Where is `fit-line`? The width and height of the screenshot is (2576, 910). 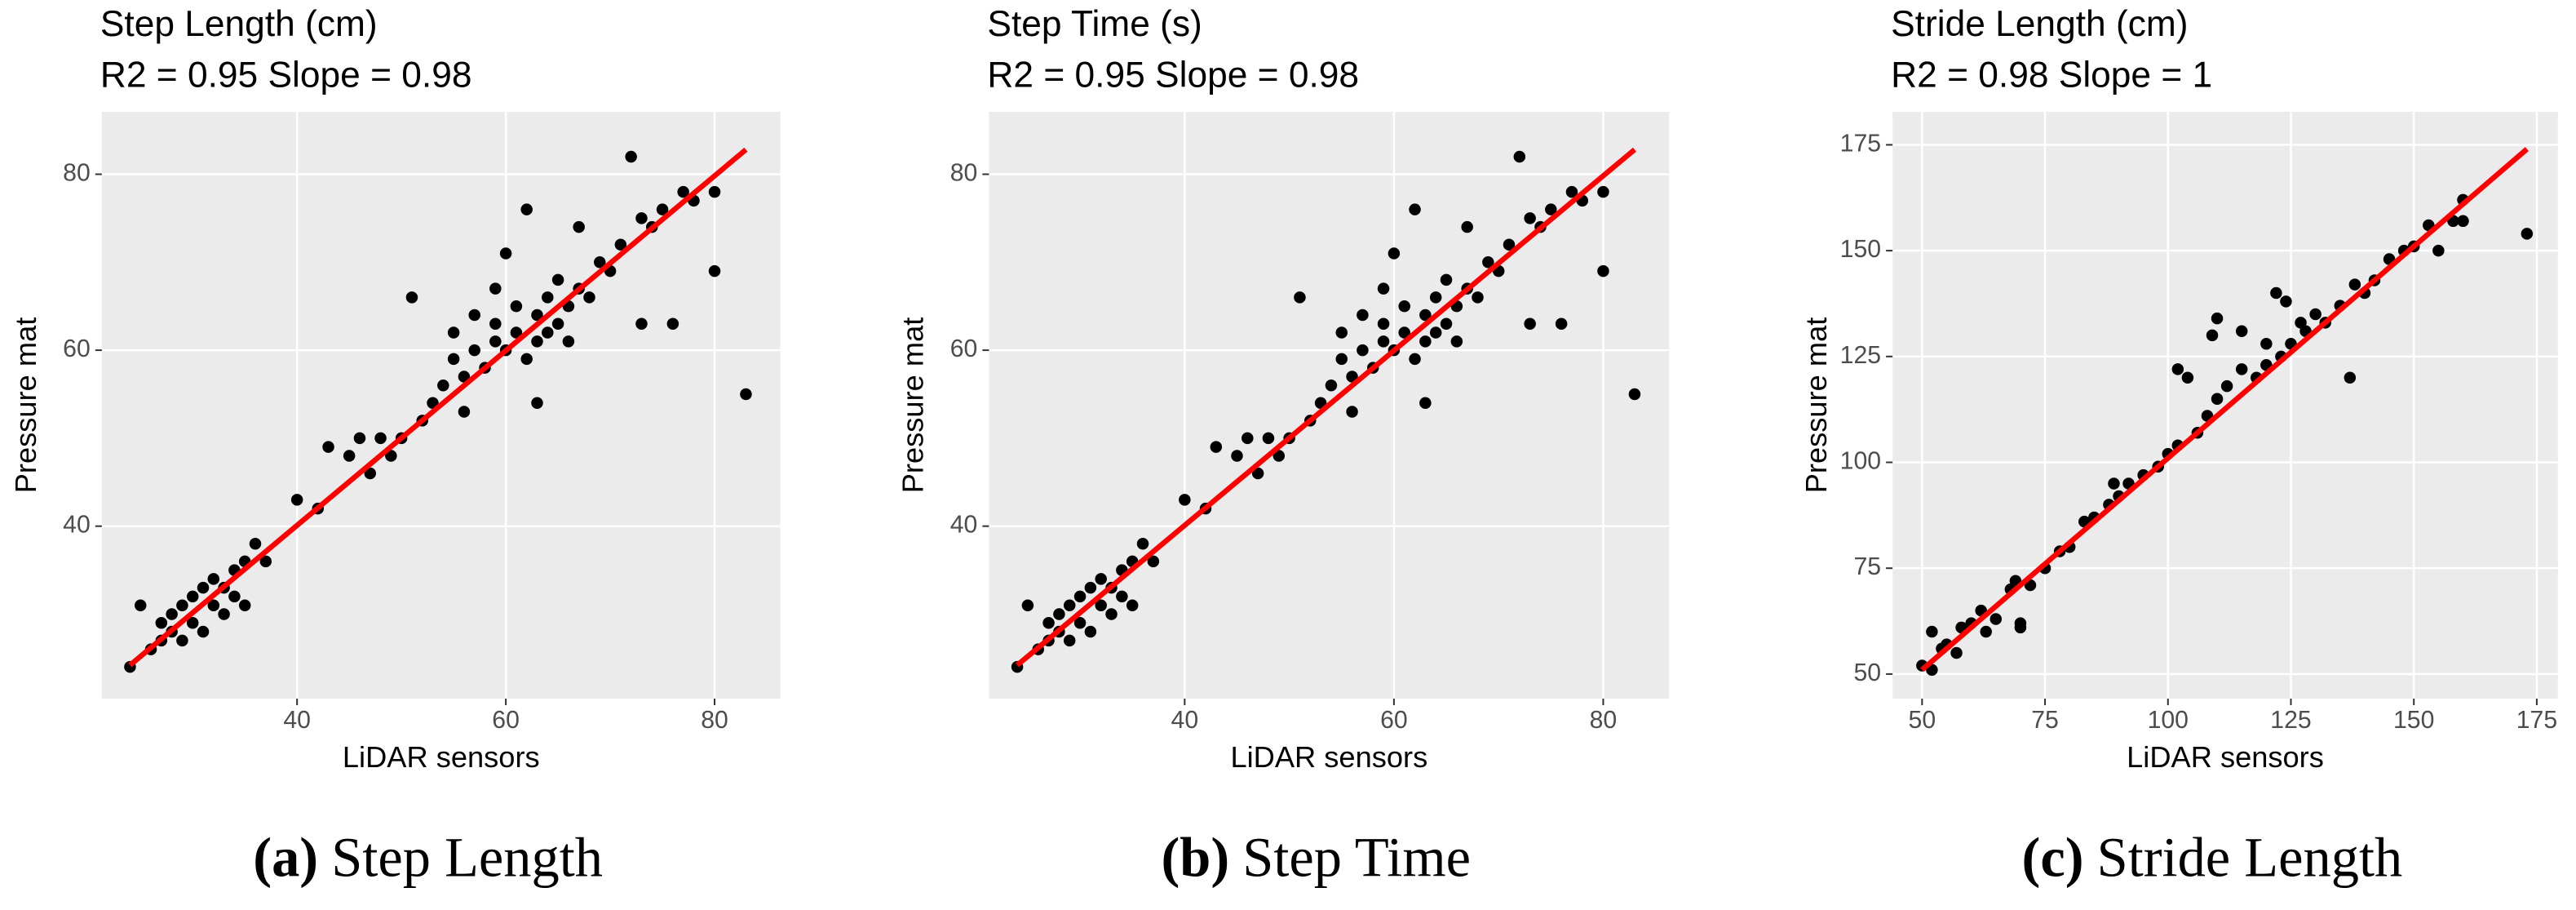 fit-line is located at coordinates (2224, 410).